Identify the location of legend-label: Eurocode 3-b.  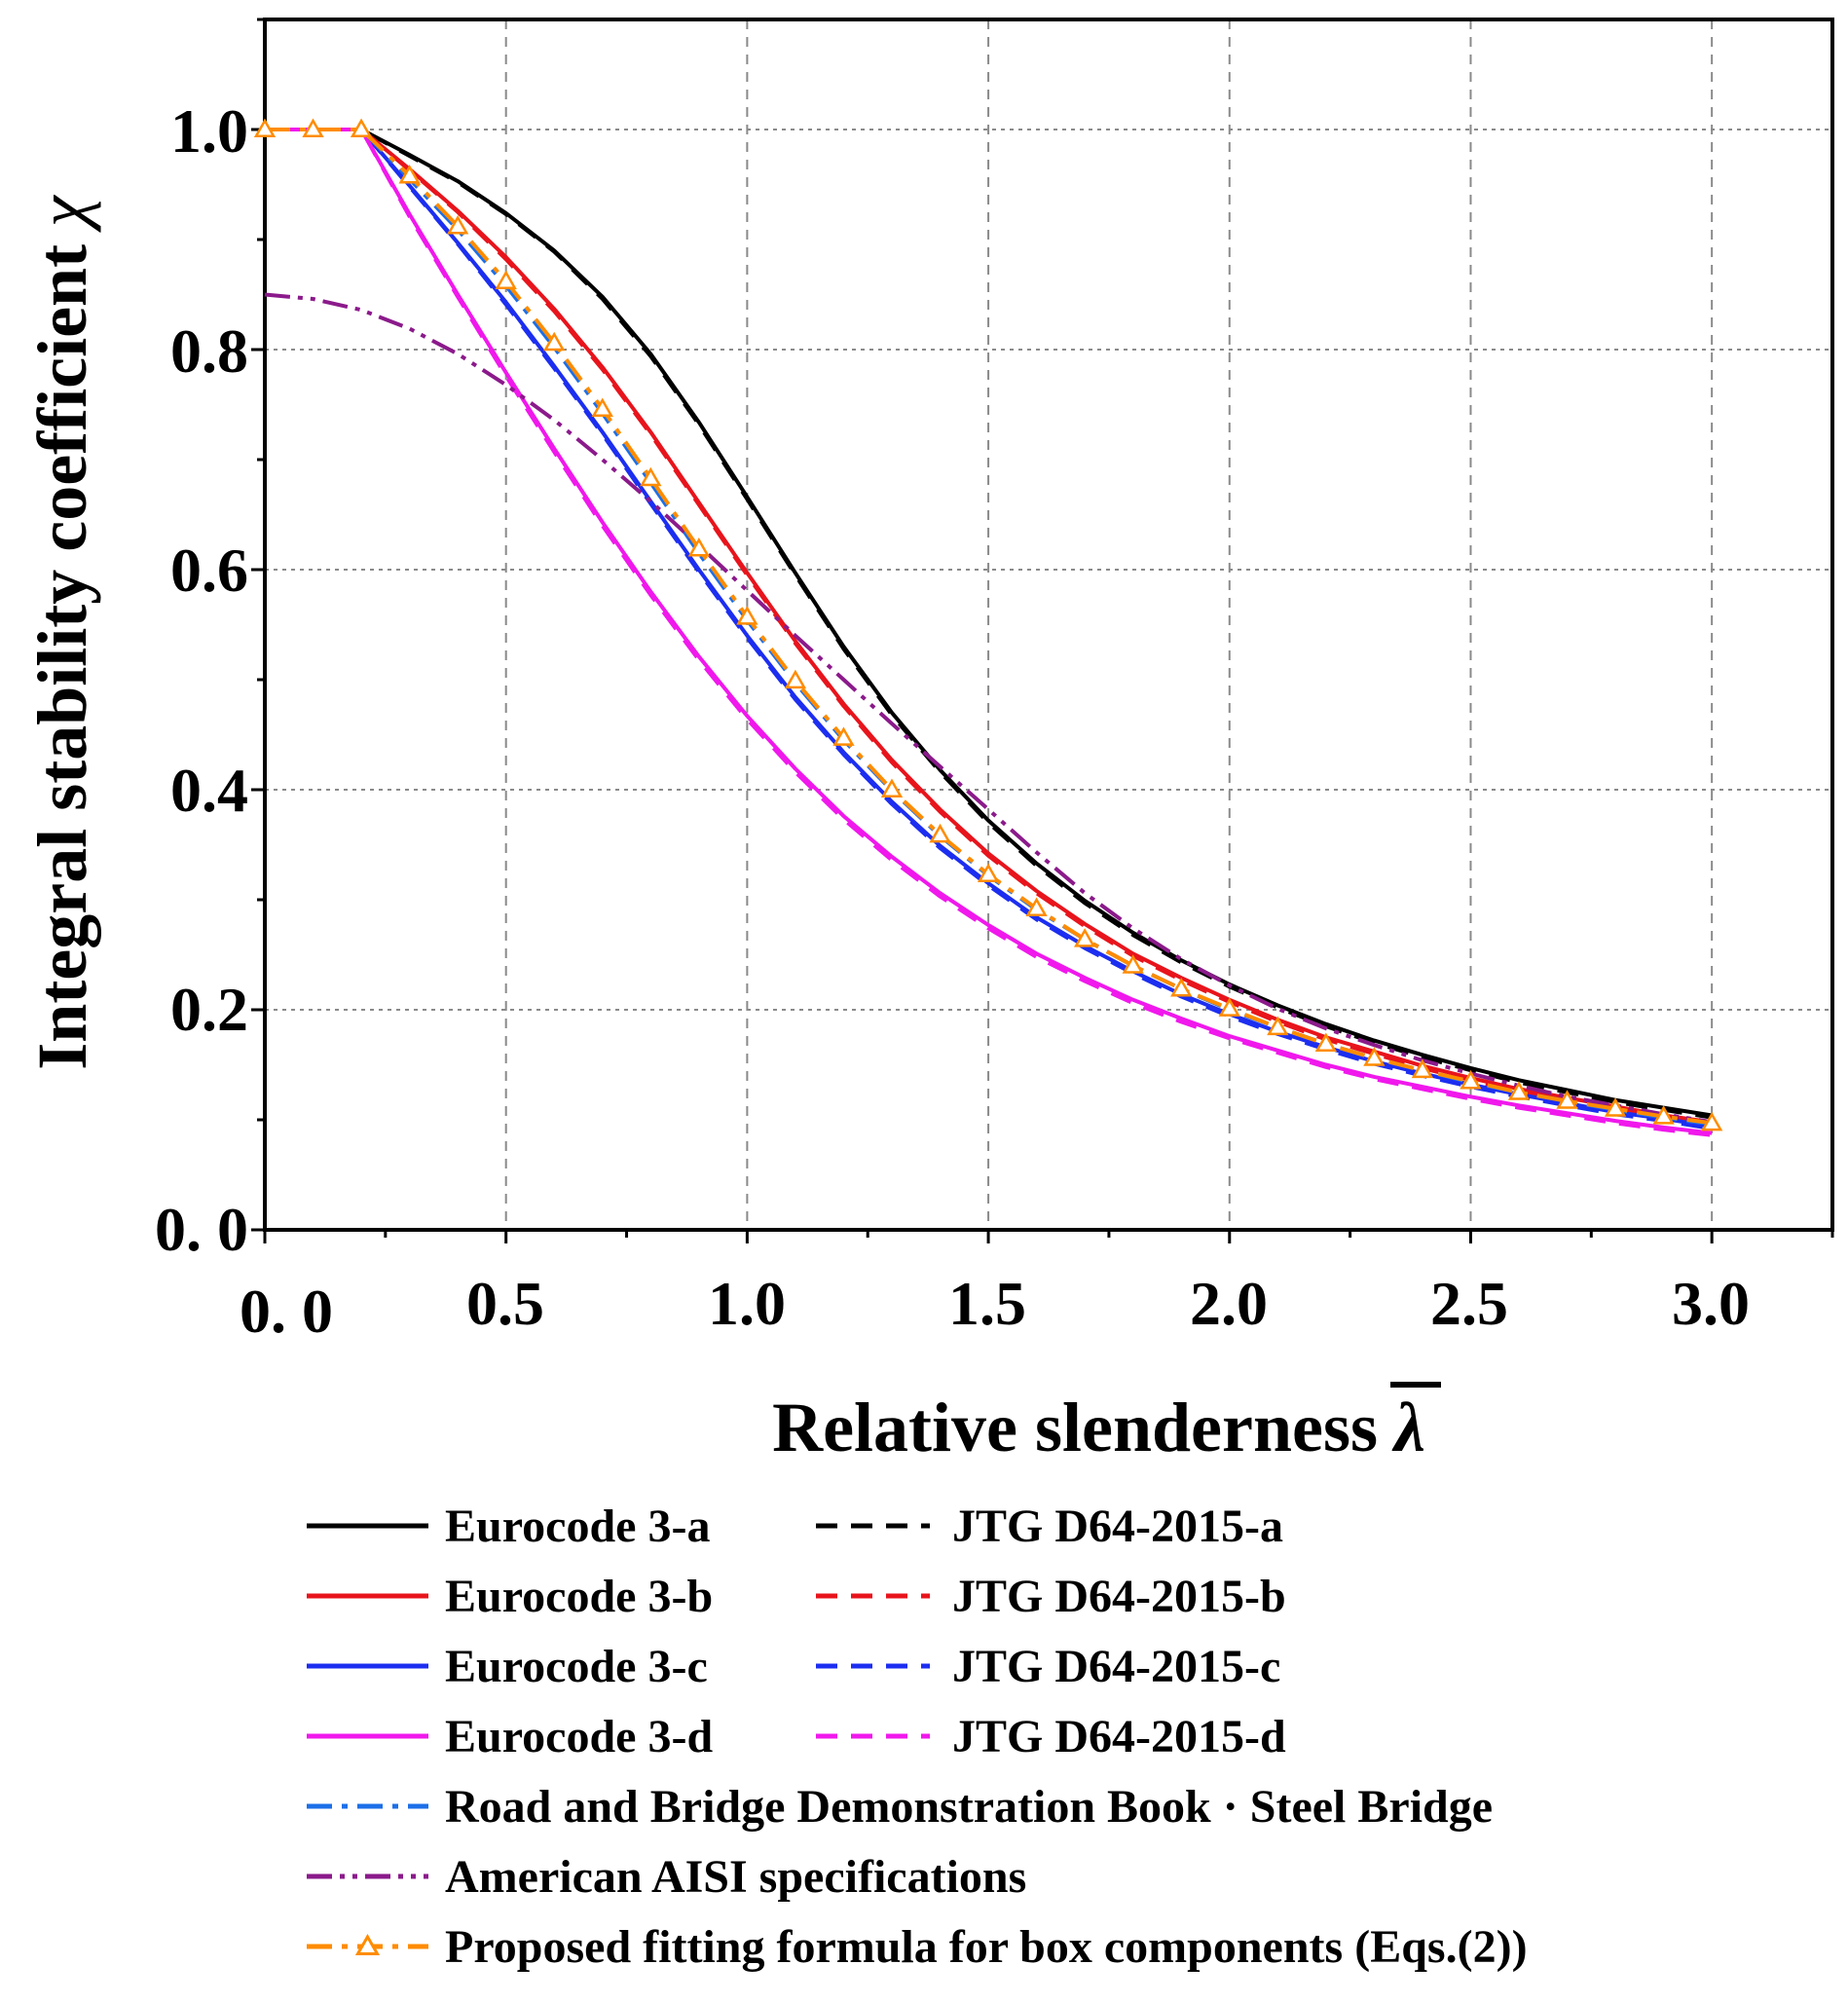
(579, 1596).